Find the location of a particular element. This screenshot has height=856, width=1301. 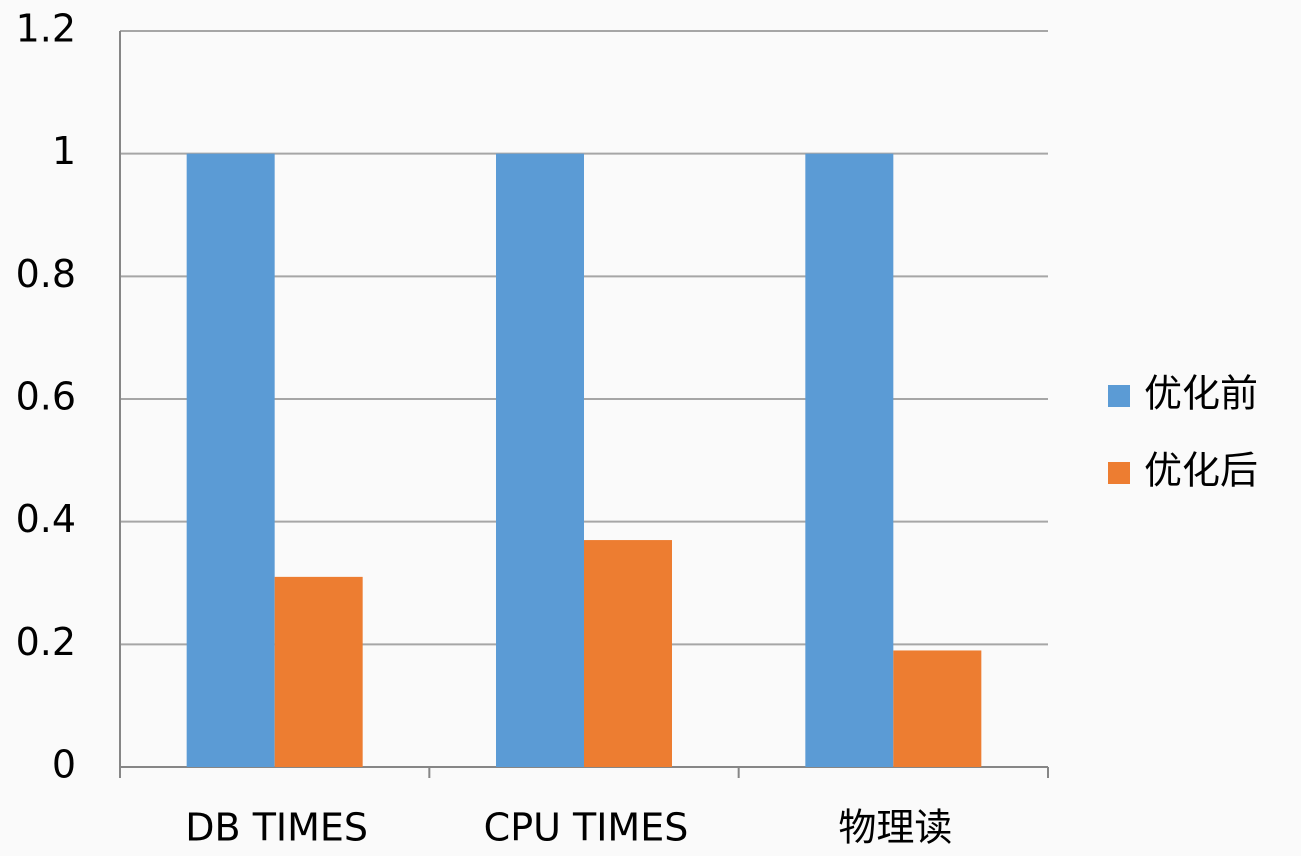

y-tick-label: 1.2 is located at coordinates (46, 29).